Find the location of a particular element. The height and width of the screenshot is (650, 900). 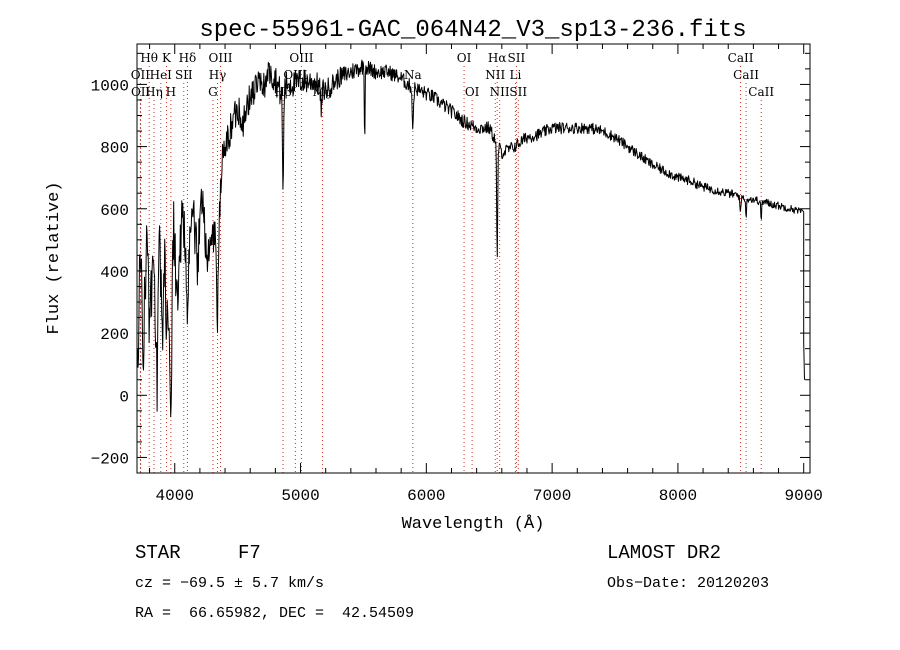

line-marker-label-nii-6583: NII is located at coordinates (500, 92).